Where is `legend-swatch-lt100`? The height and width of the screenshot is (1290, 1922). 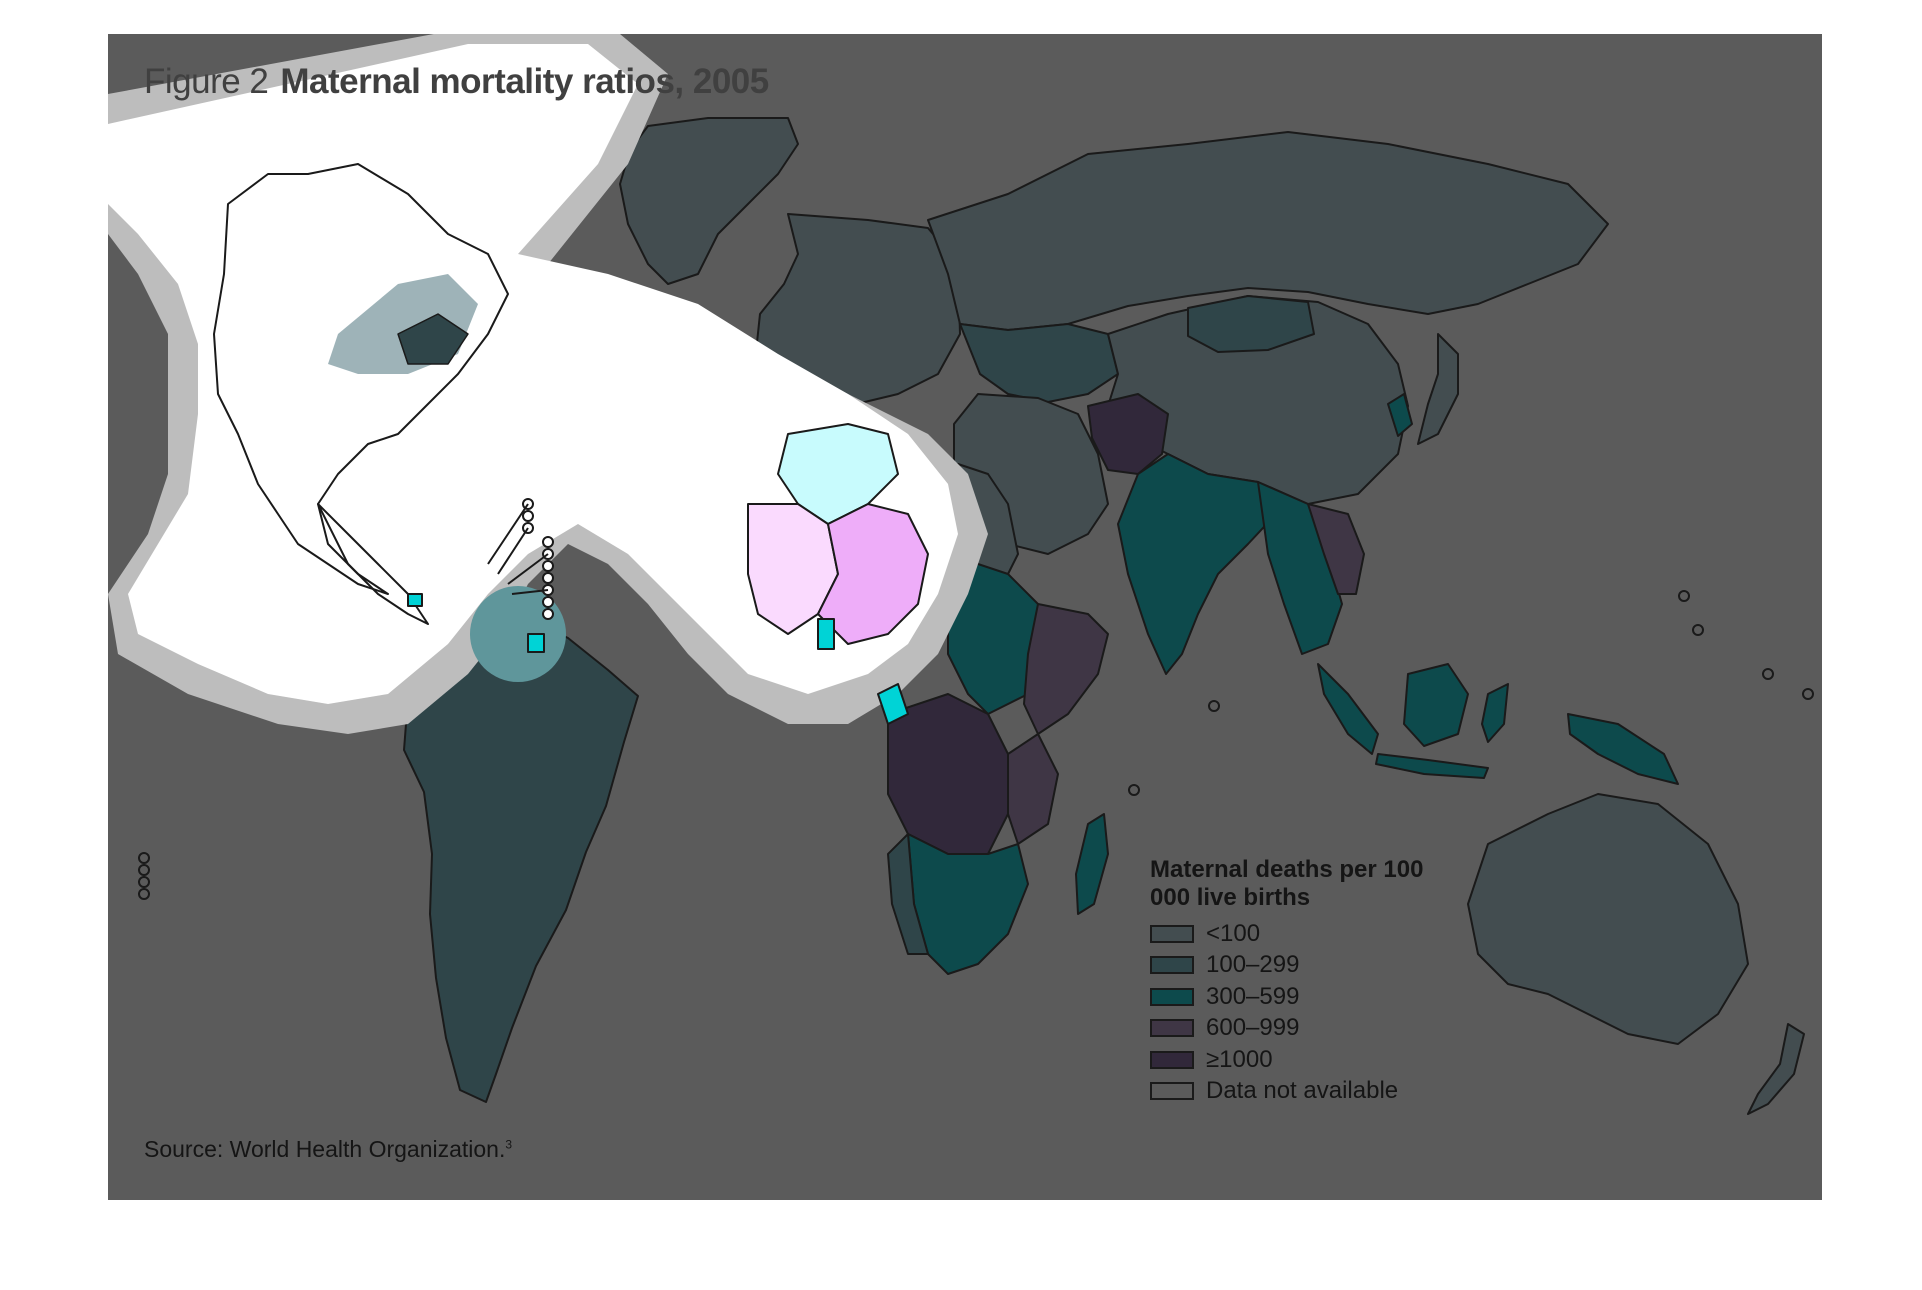 legend-swatch-lt100 is located at coordinates (1172, 933).